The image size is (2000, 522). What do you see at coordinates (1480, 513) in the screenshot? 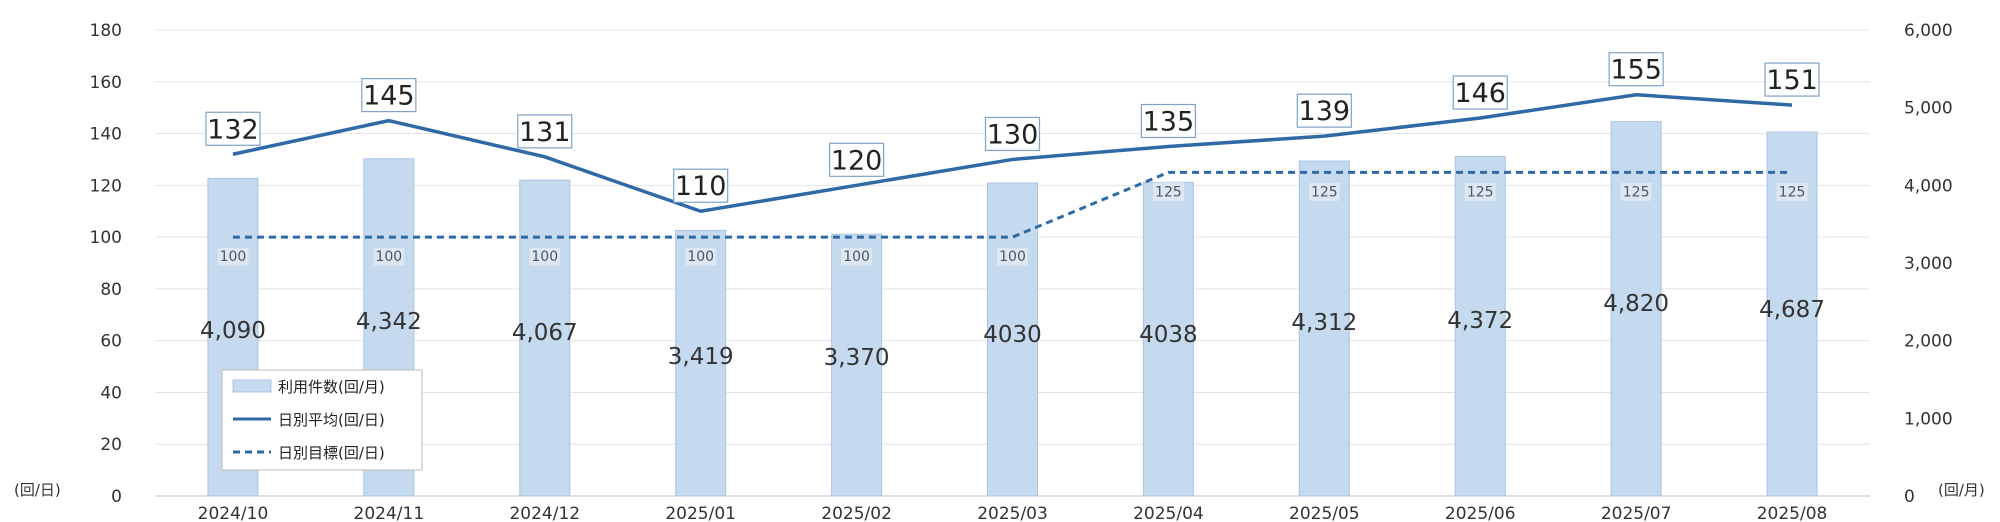
I see `x-tick-label: 2025/06` at bounding box center [1480, 513].